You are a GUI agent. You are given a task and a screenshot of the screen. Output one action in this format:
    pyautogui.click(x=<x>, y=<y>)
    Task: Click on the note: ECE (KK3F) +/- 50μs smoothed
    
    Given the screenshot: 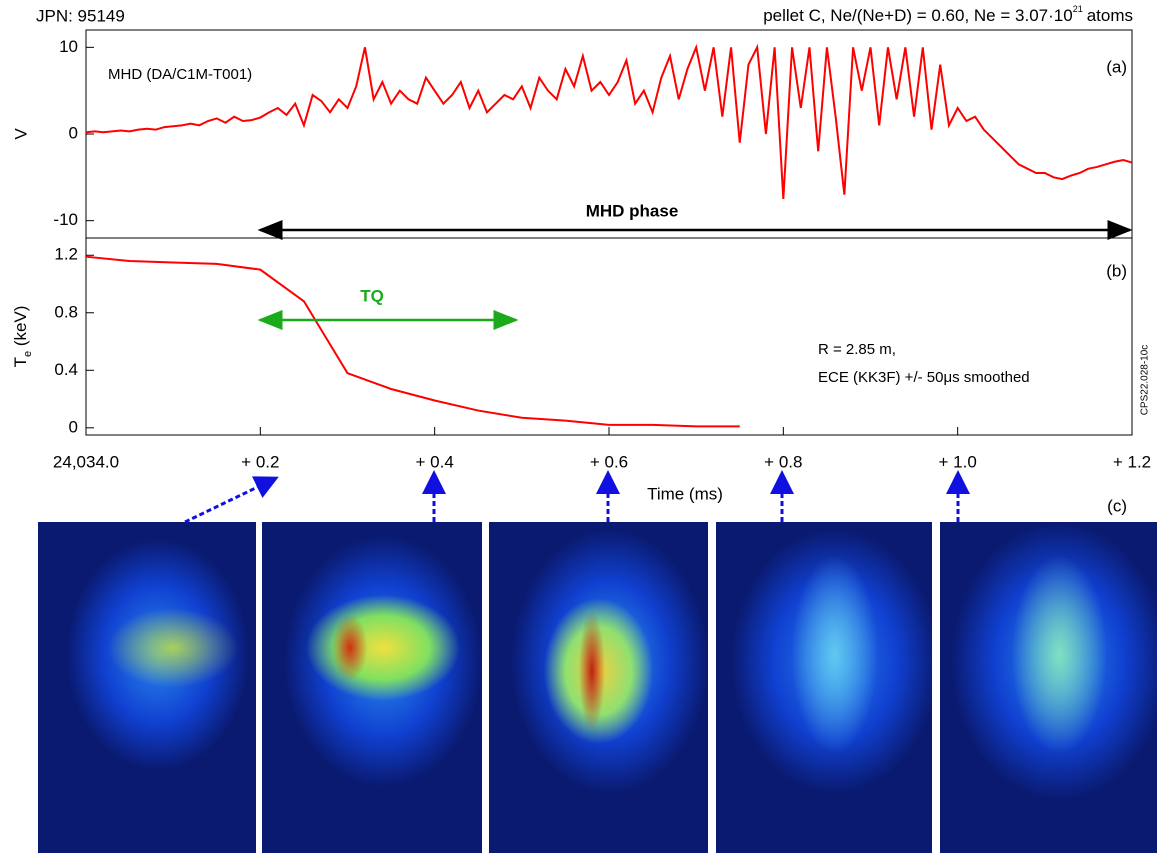 What is the action you would take?
    pyautogui.click(x=924, y=377)
    